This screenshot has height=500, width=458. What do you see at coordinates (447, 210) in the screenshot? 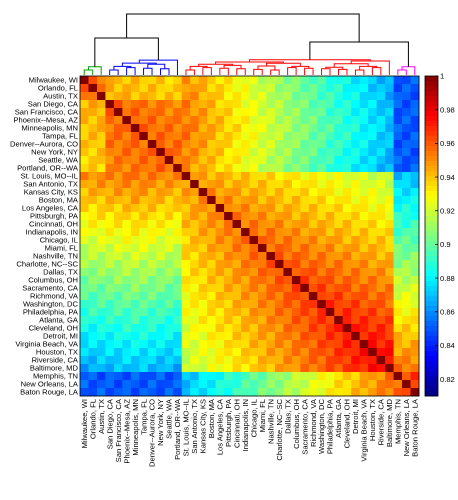
I see `colorbar-tick-label: 0.92` at bounding box center [447, 210].